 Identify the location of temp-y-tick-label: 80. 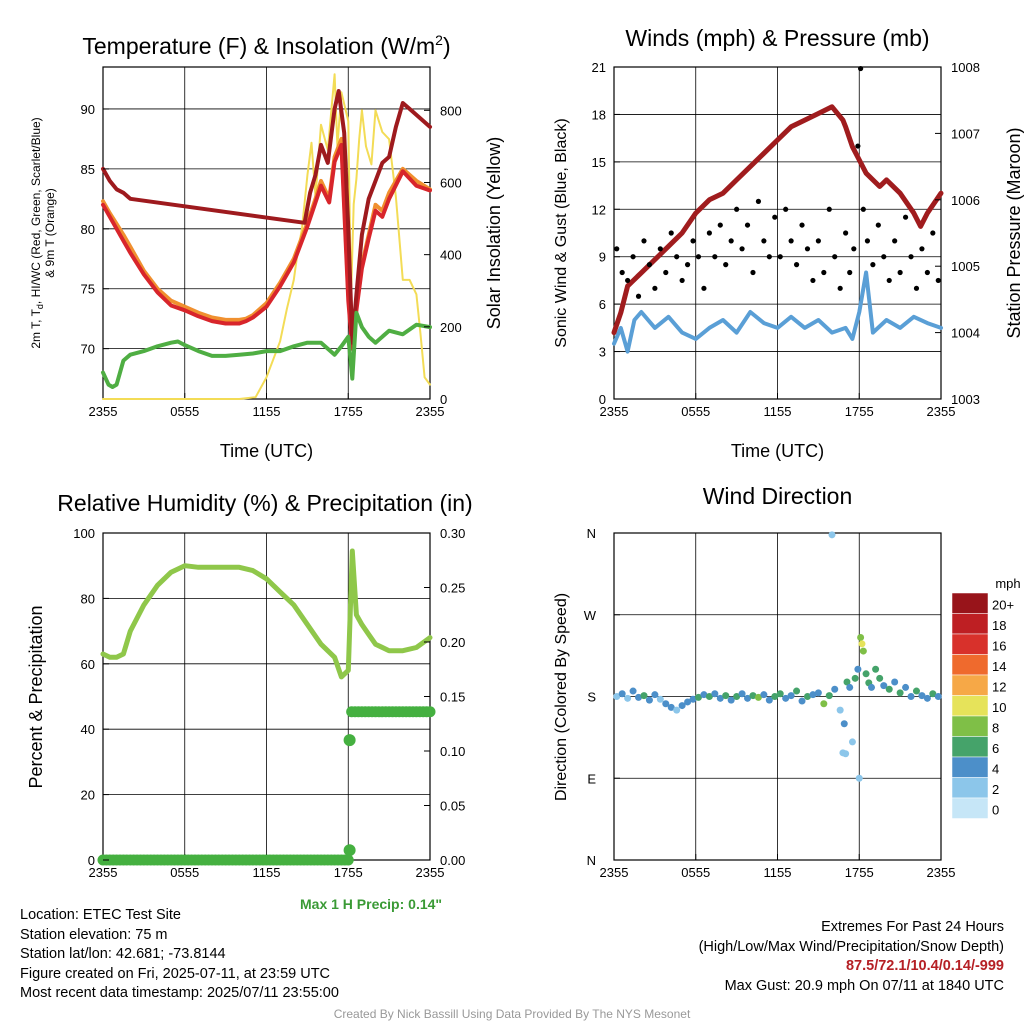
(88, 229).